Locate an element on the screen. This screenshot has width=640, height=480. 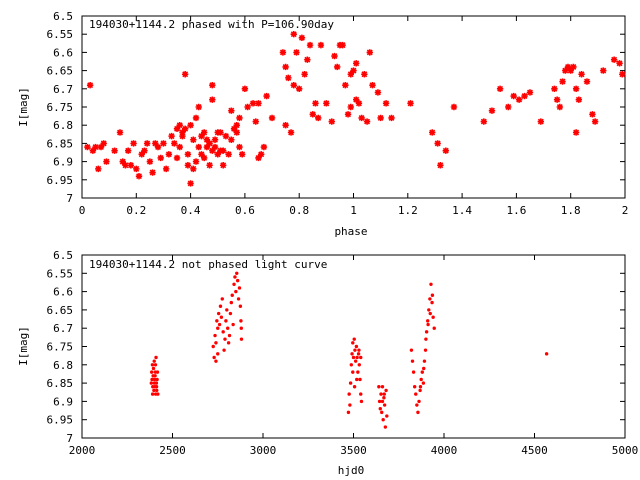
phased-plot-ytick-label: 6.75 is located at coordinates (60, 107).